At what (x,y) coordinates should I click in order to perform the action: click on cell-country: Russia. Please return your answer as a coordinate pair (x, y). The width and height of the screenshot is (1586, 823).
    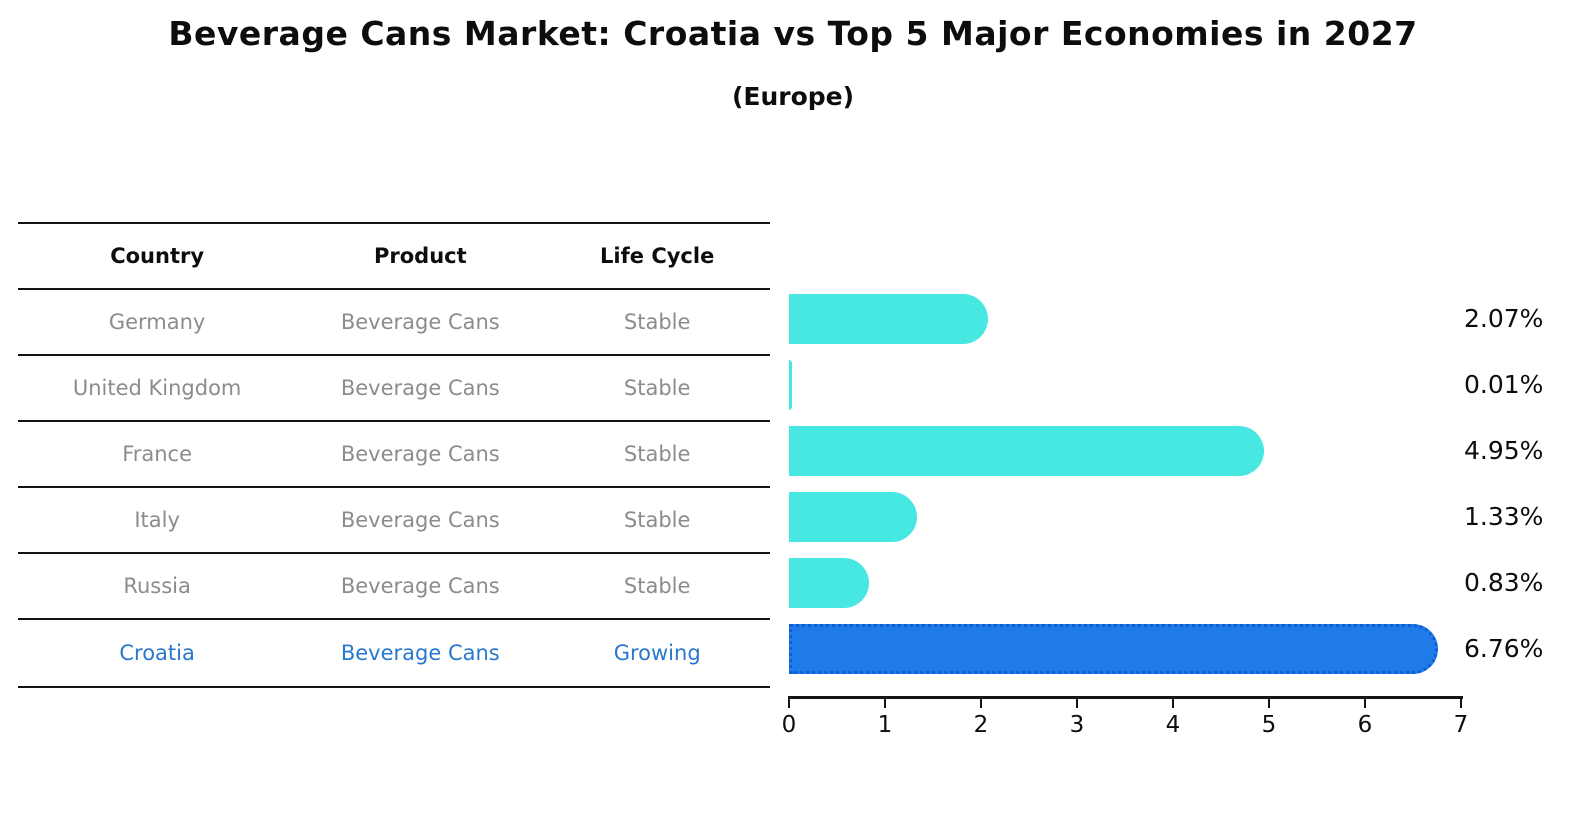
    Looking at the image, I should click on (157, 586).